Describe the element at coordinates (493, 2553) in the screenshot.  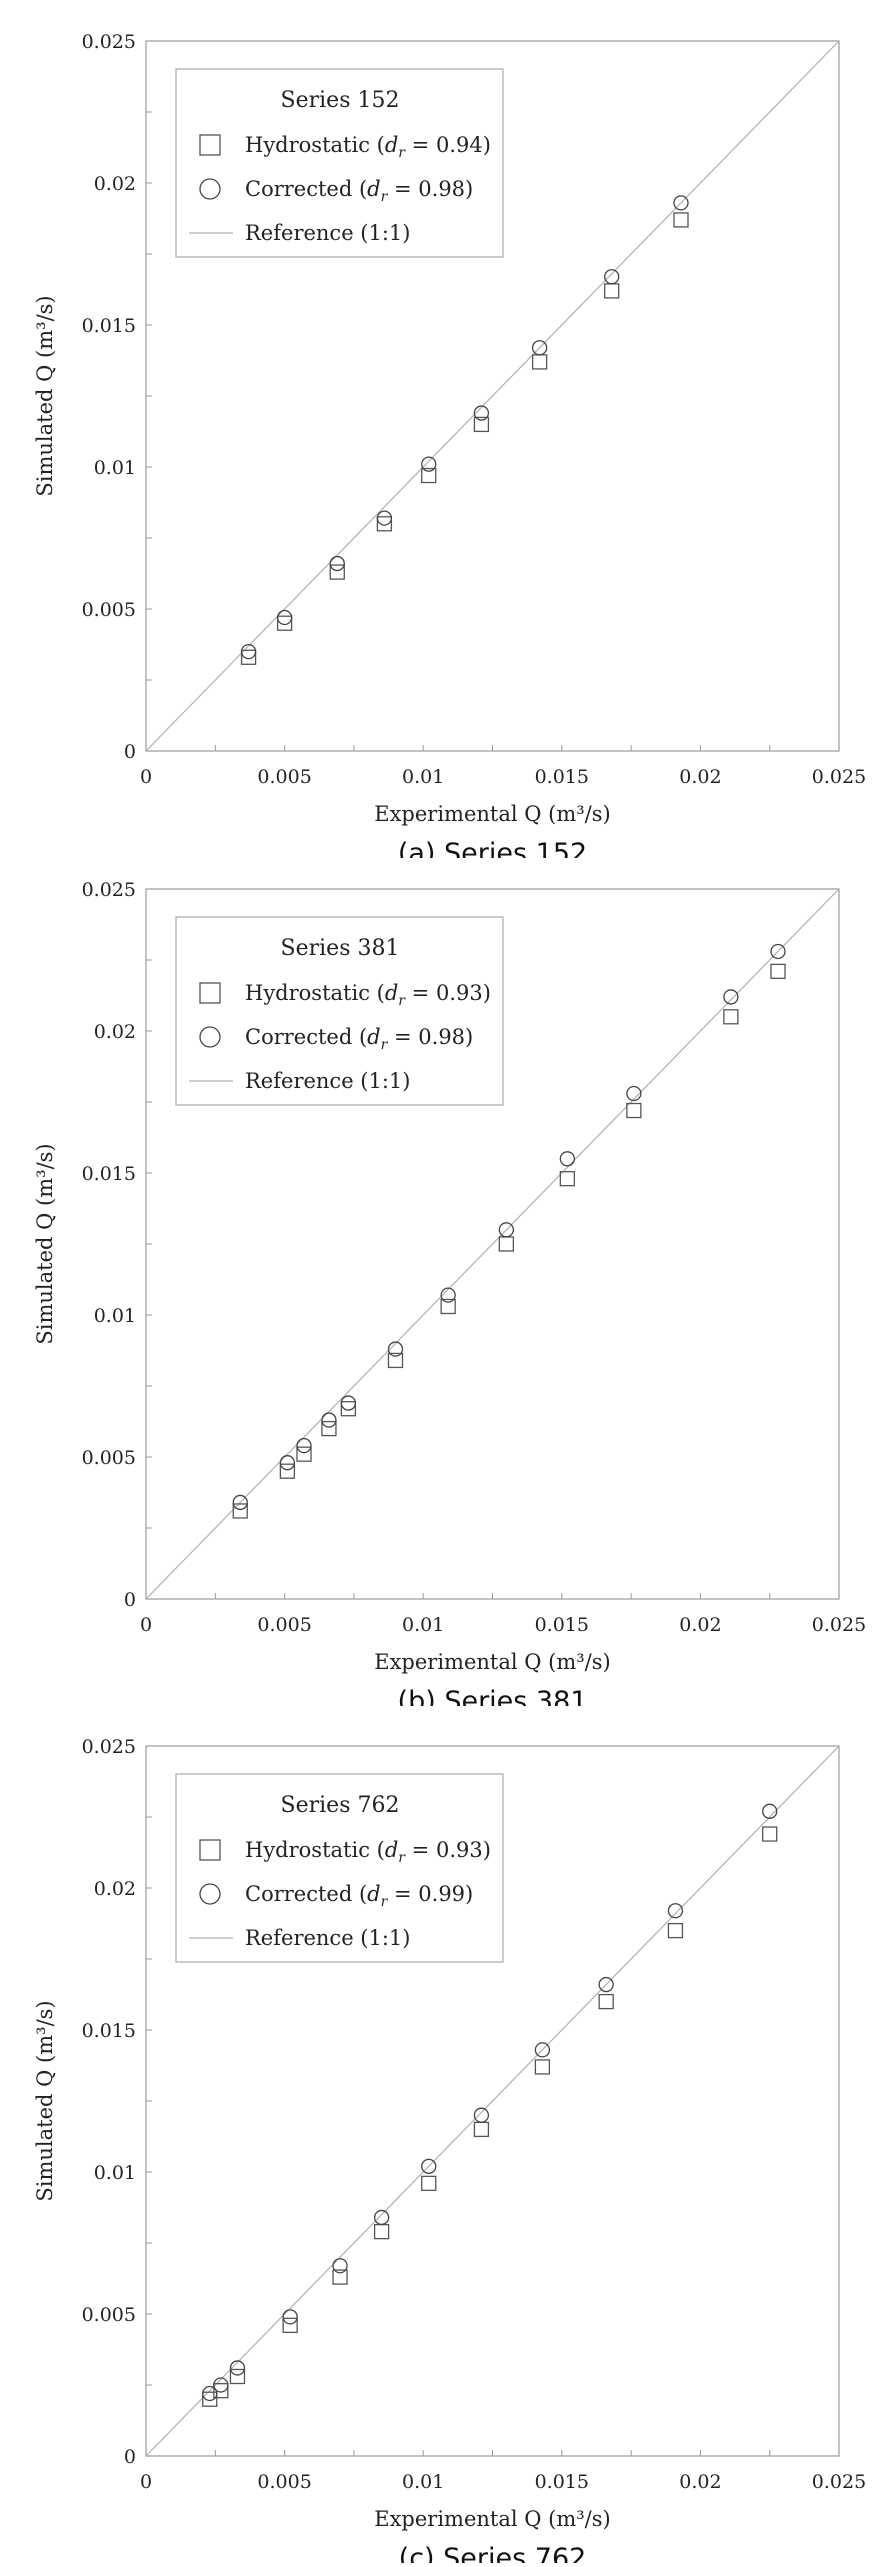
I see `panel-caption: (c) Series 762` at that location.